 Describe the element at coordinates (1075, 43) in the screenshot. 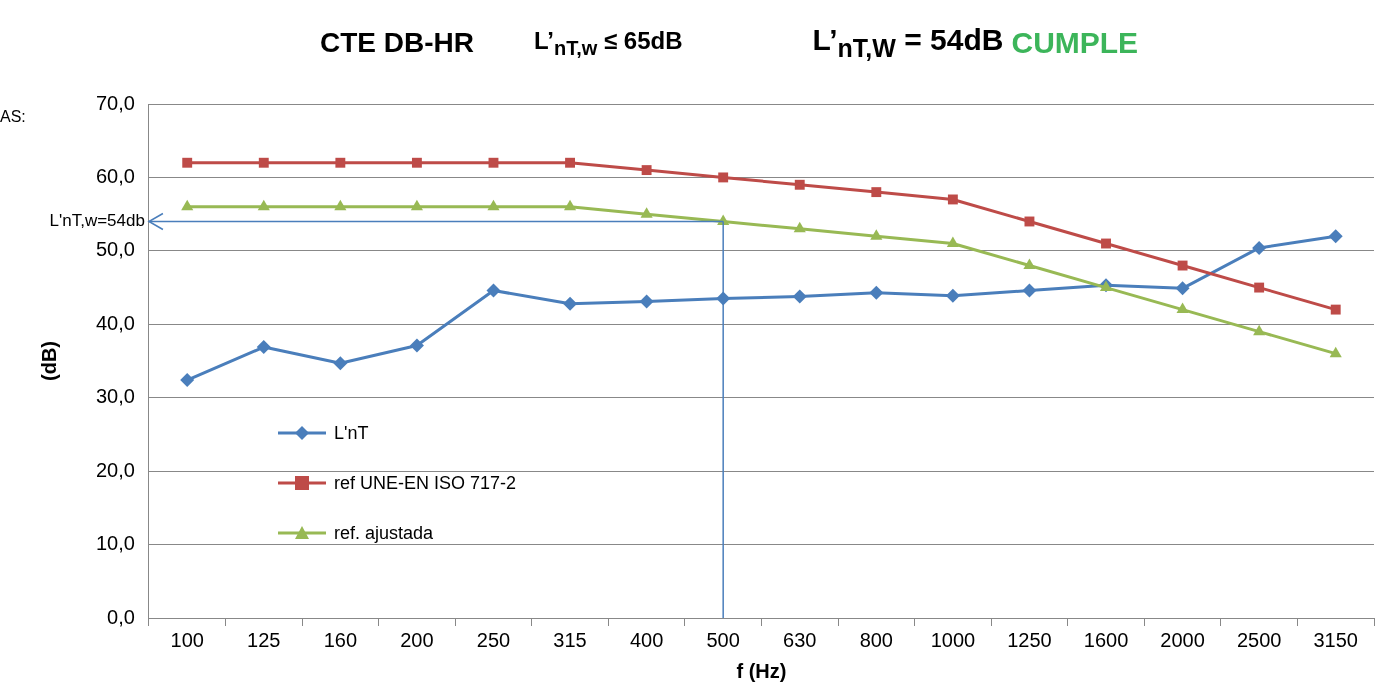

I see `text: CUMPLE` at that location.